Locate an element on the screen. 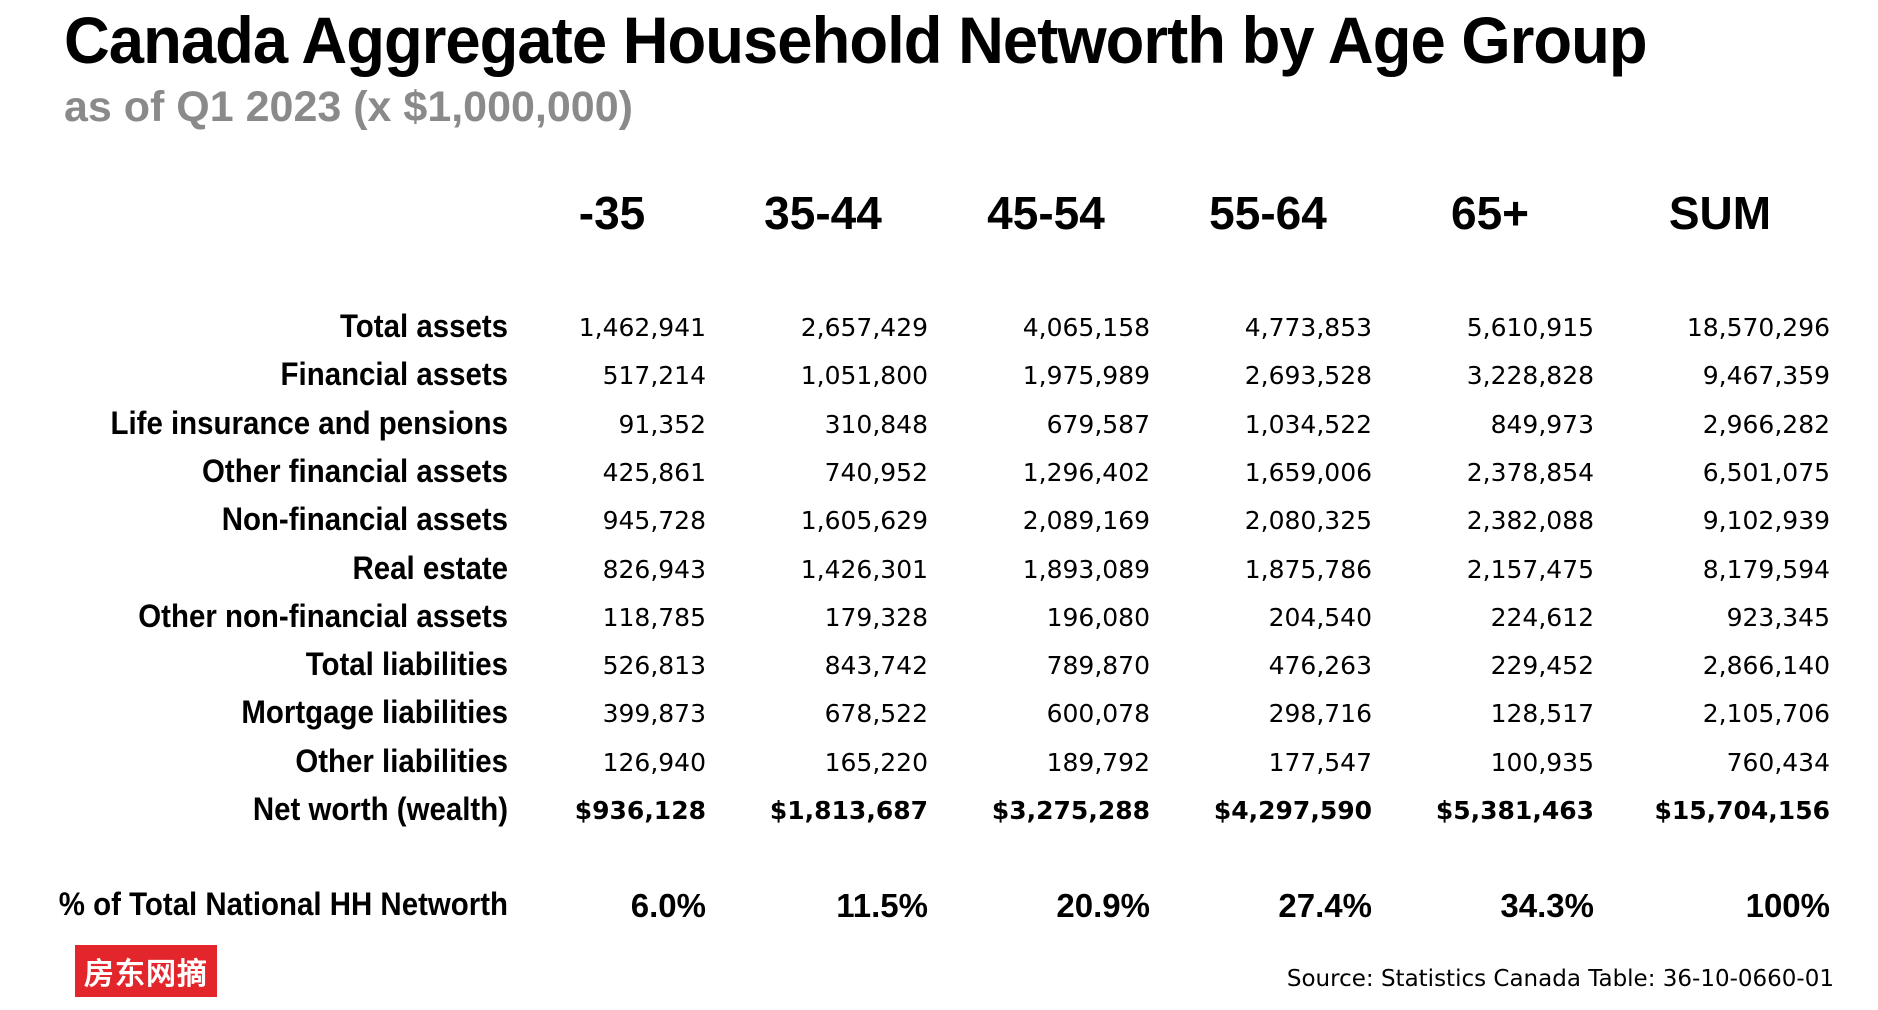 This screenshot has width=1878, height=1010. table-cell: 945,728 is located at coordinates (654, 521).